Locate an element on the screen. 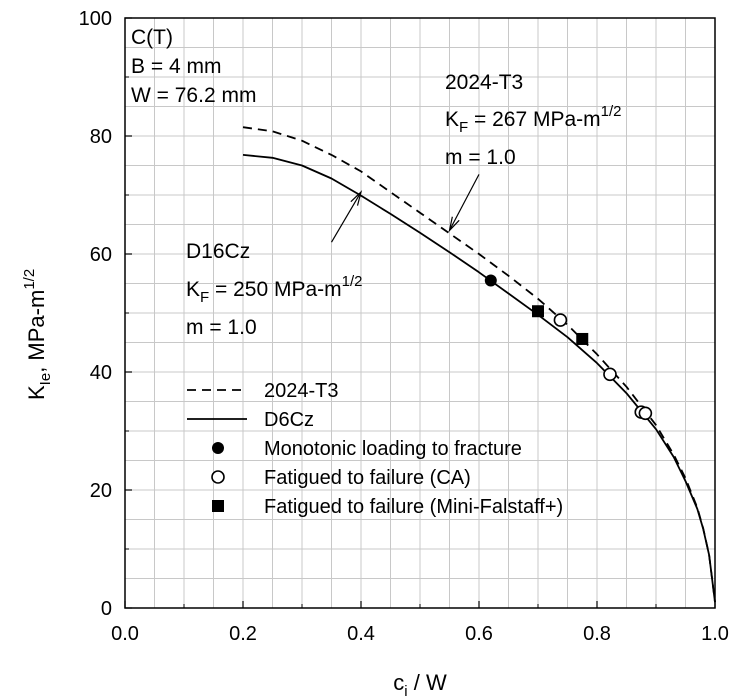  annotation-d16-kf: KF = 250 MPa-m1/2 is located at coordinates (274, 289).